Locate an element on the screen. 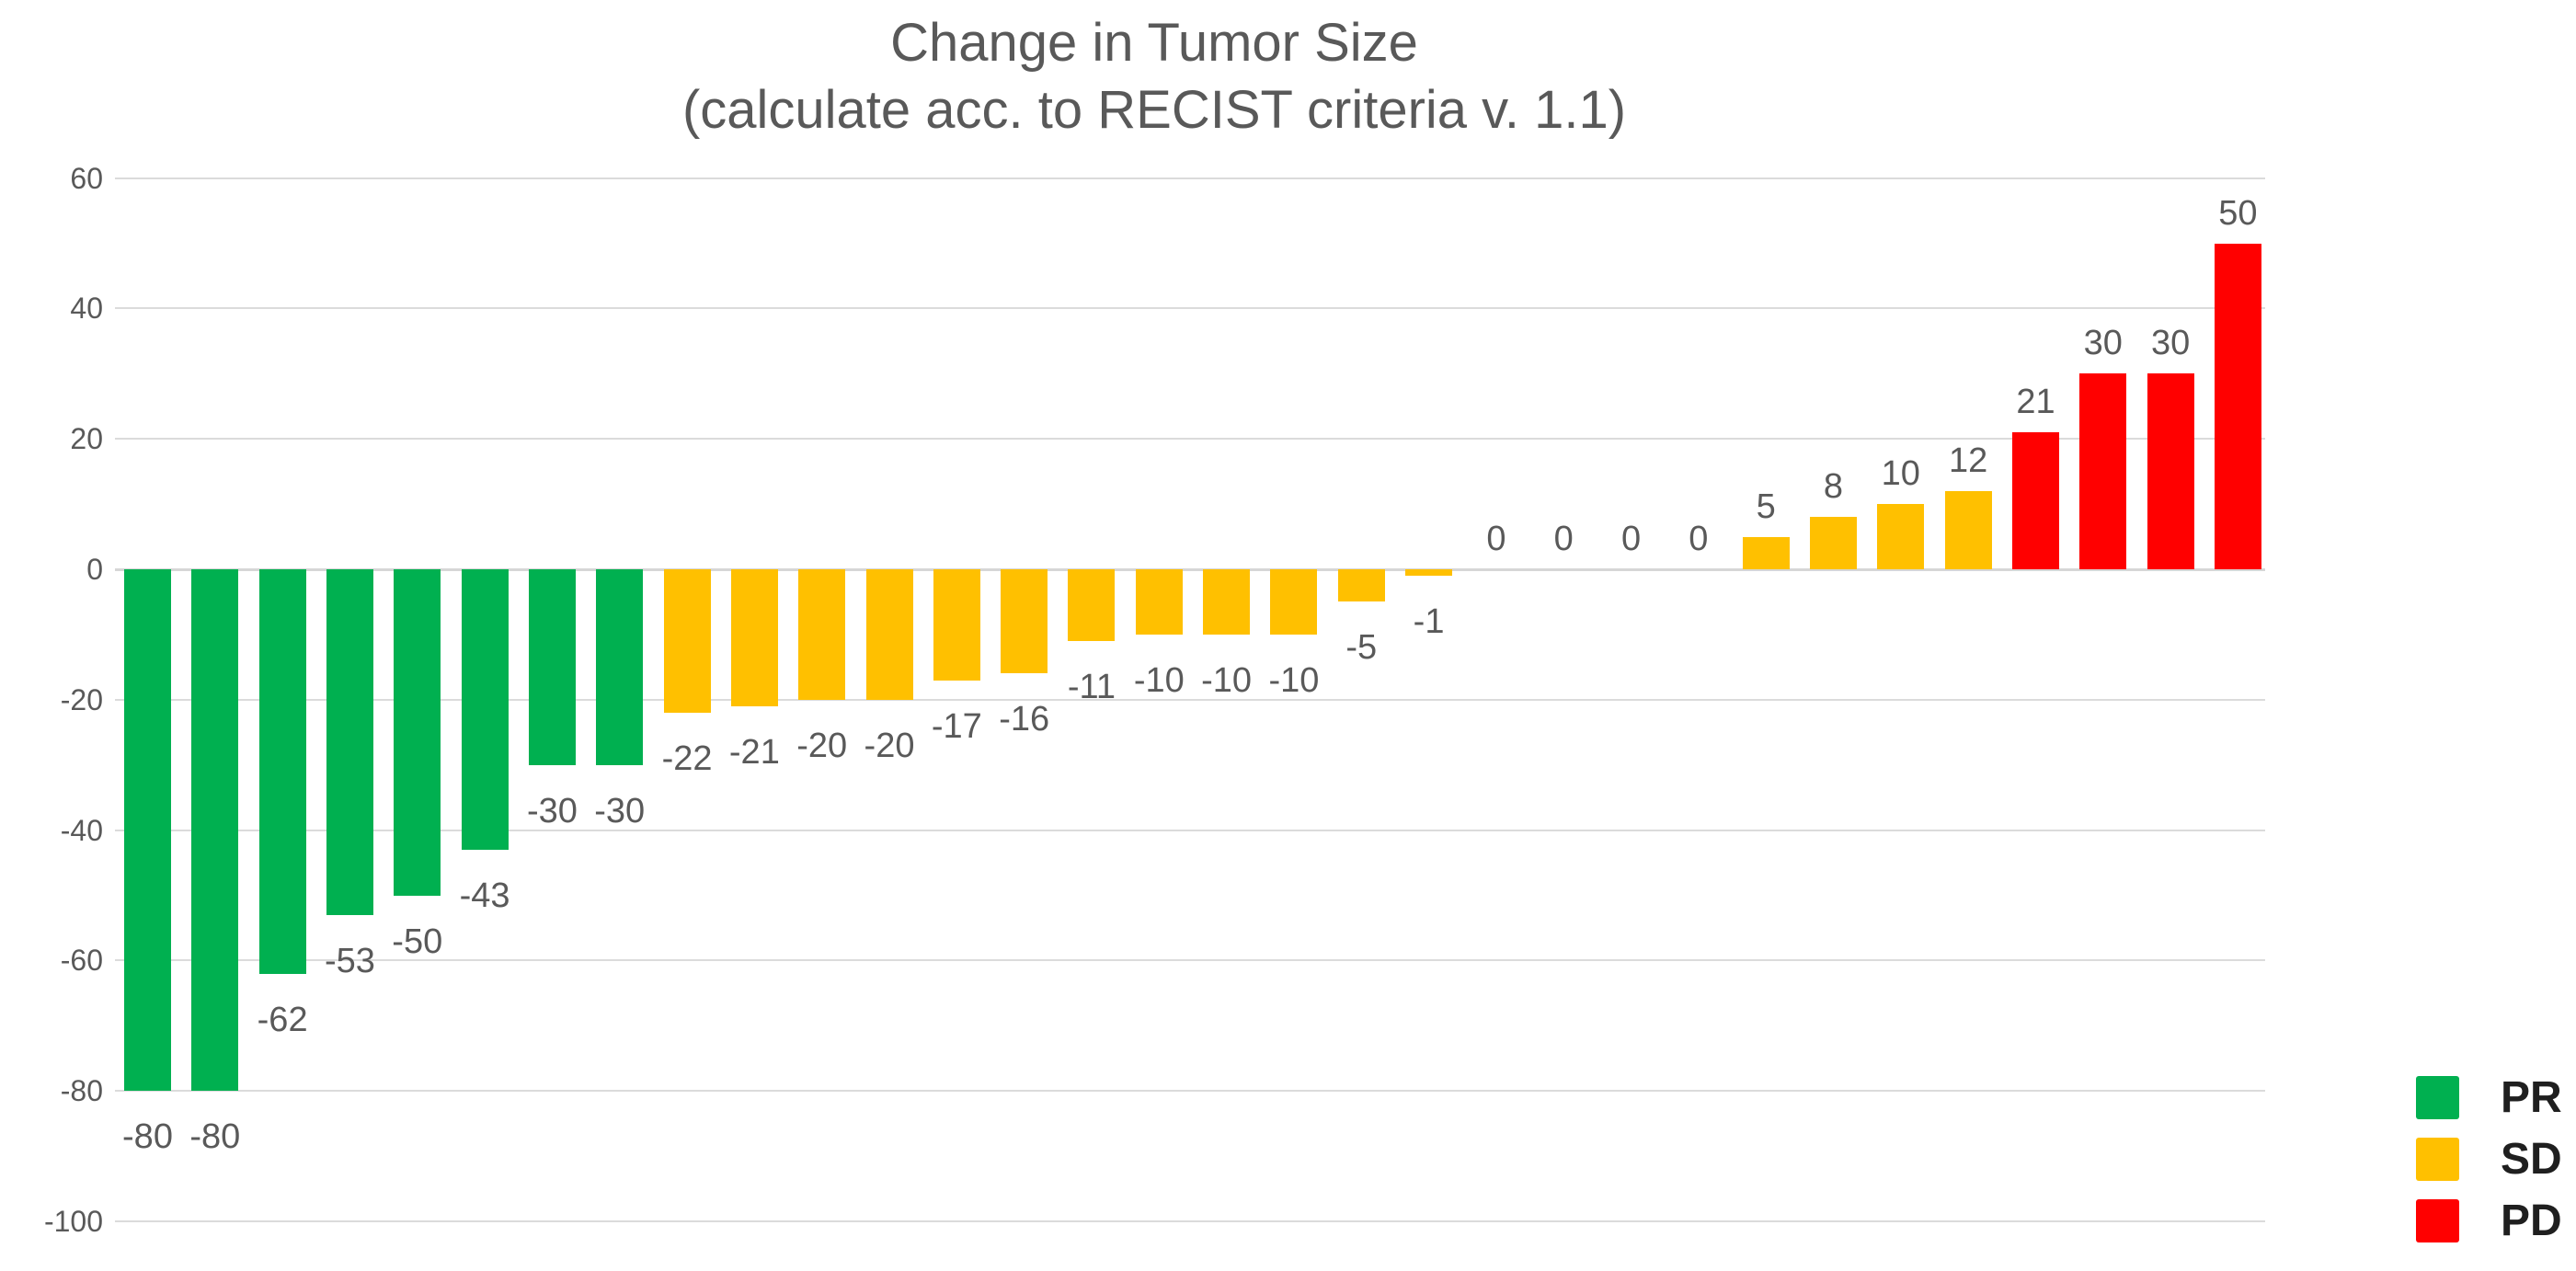 The width and height of the screenshot is (2576, 1271). bar-value-label: -5 is located at coordinates (1361, 648).